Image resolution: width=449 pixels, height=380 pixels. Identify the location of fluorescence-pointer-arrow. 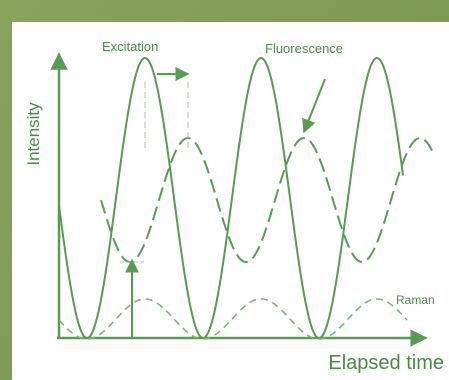
(314, 106).